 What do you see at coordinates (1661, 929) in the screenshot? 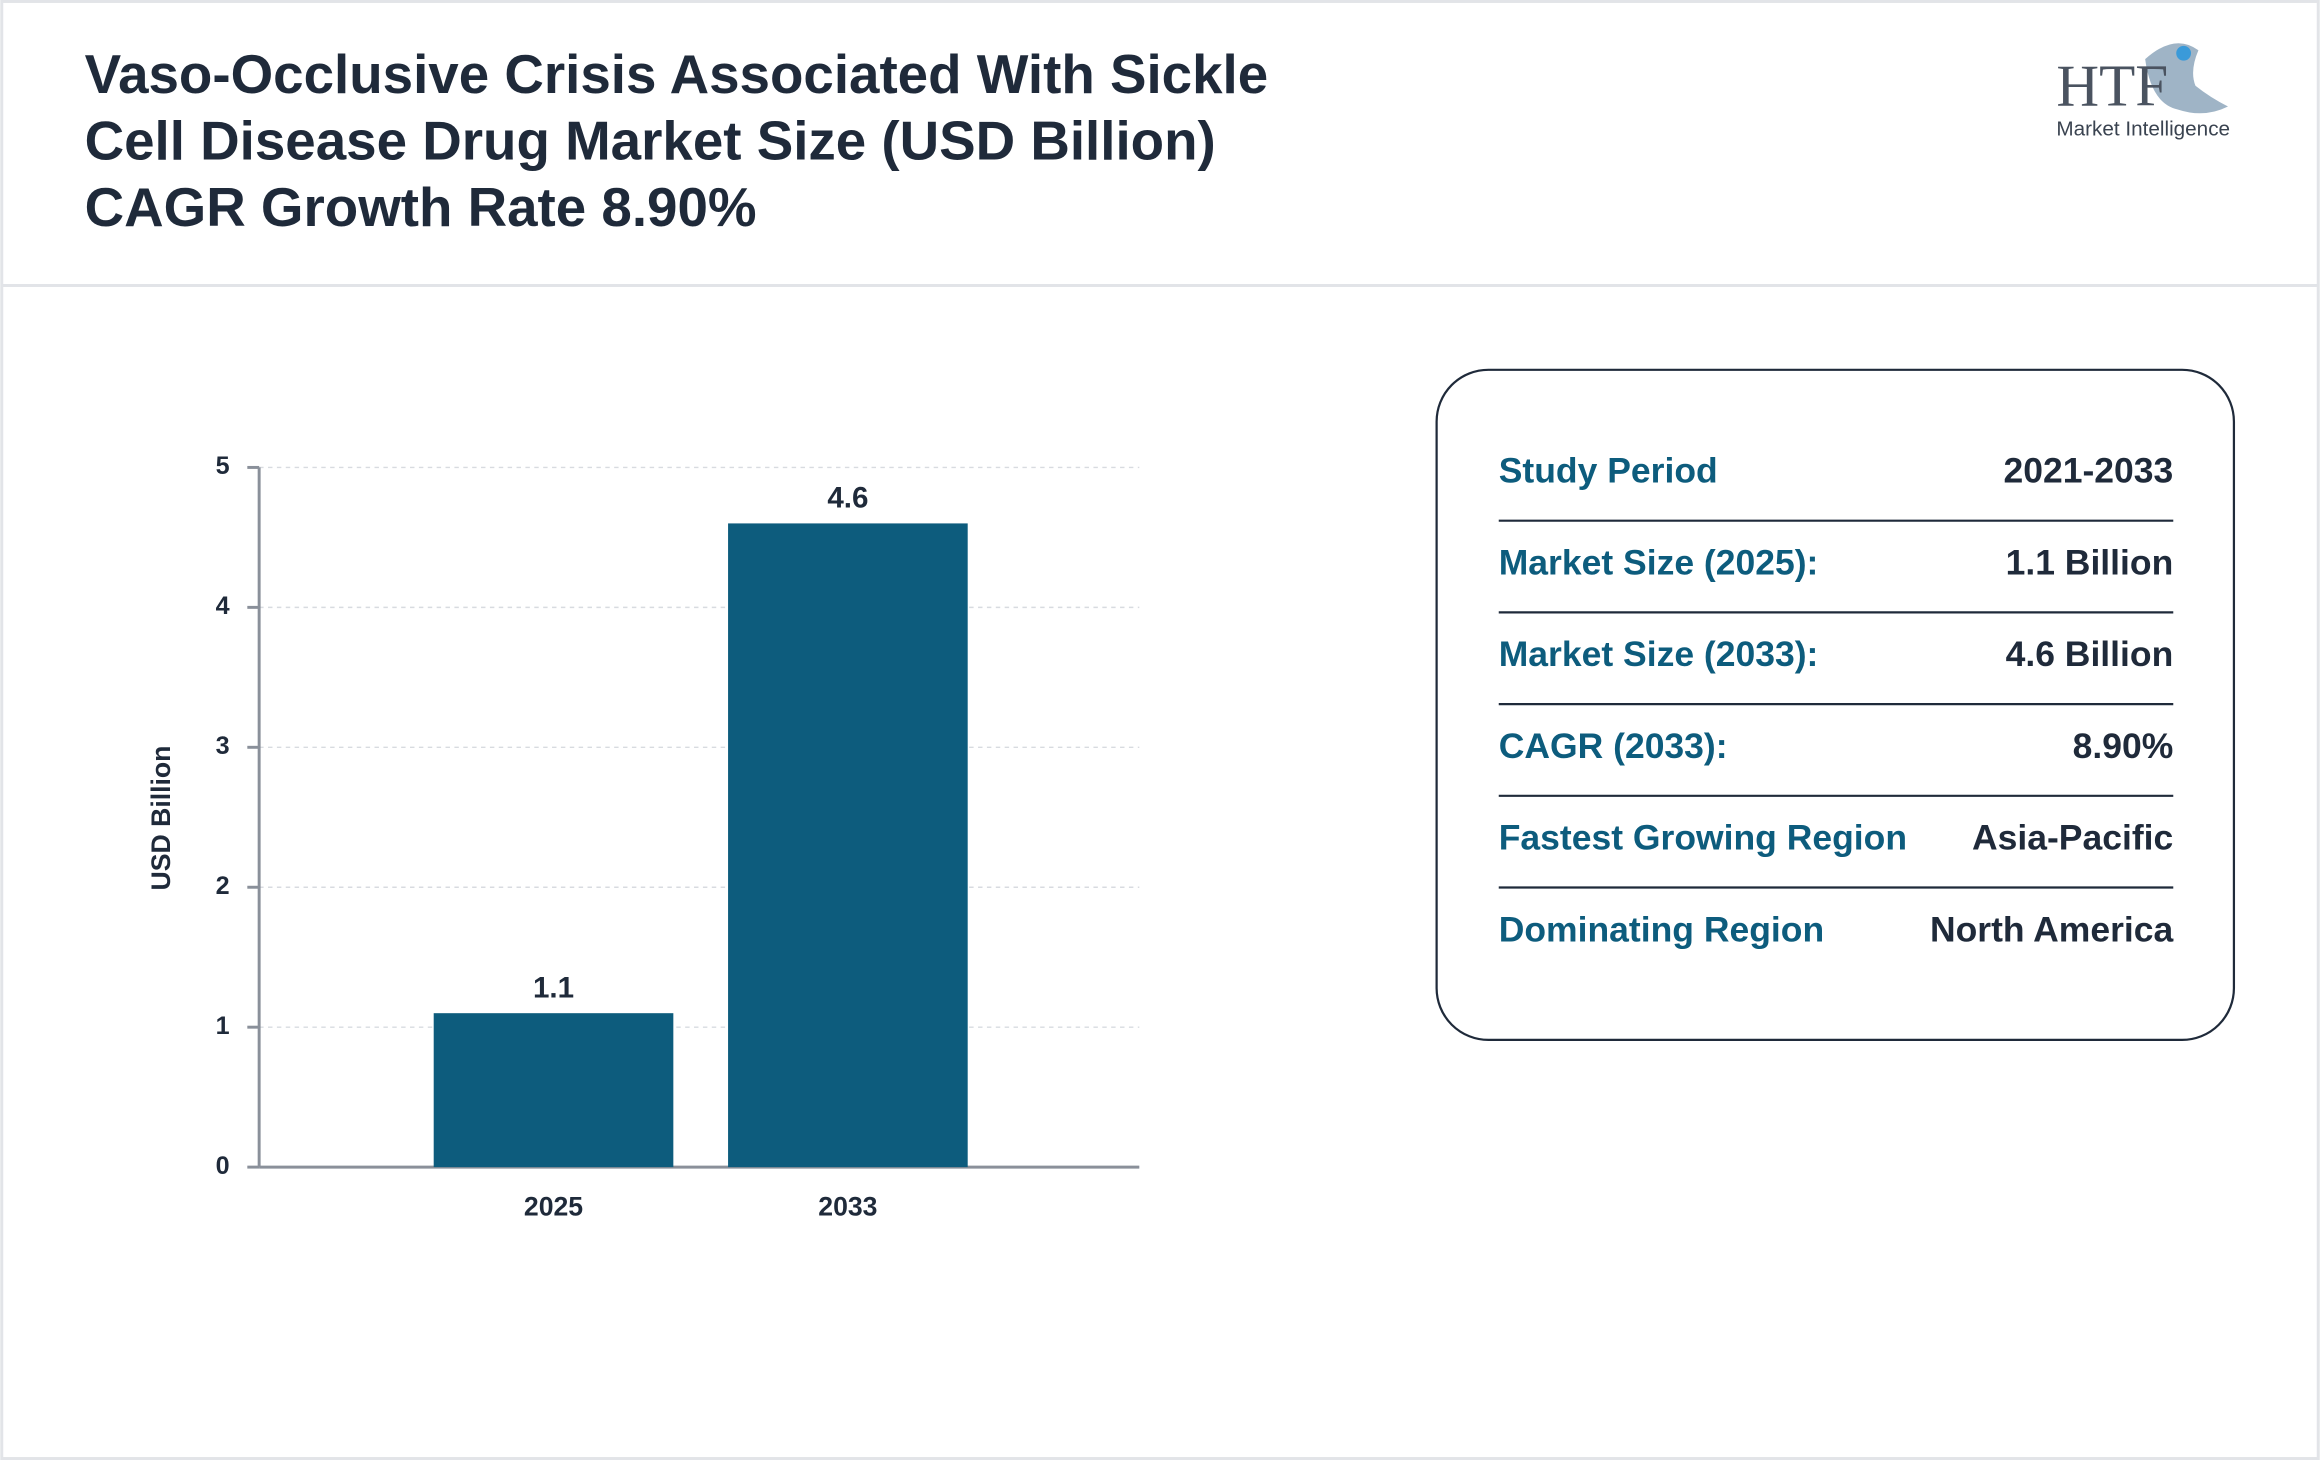
I see `summary-label: Dominating Region` at bounding box center [1661, 929].